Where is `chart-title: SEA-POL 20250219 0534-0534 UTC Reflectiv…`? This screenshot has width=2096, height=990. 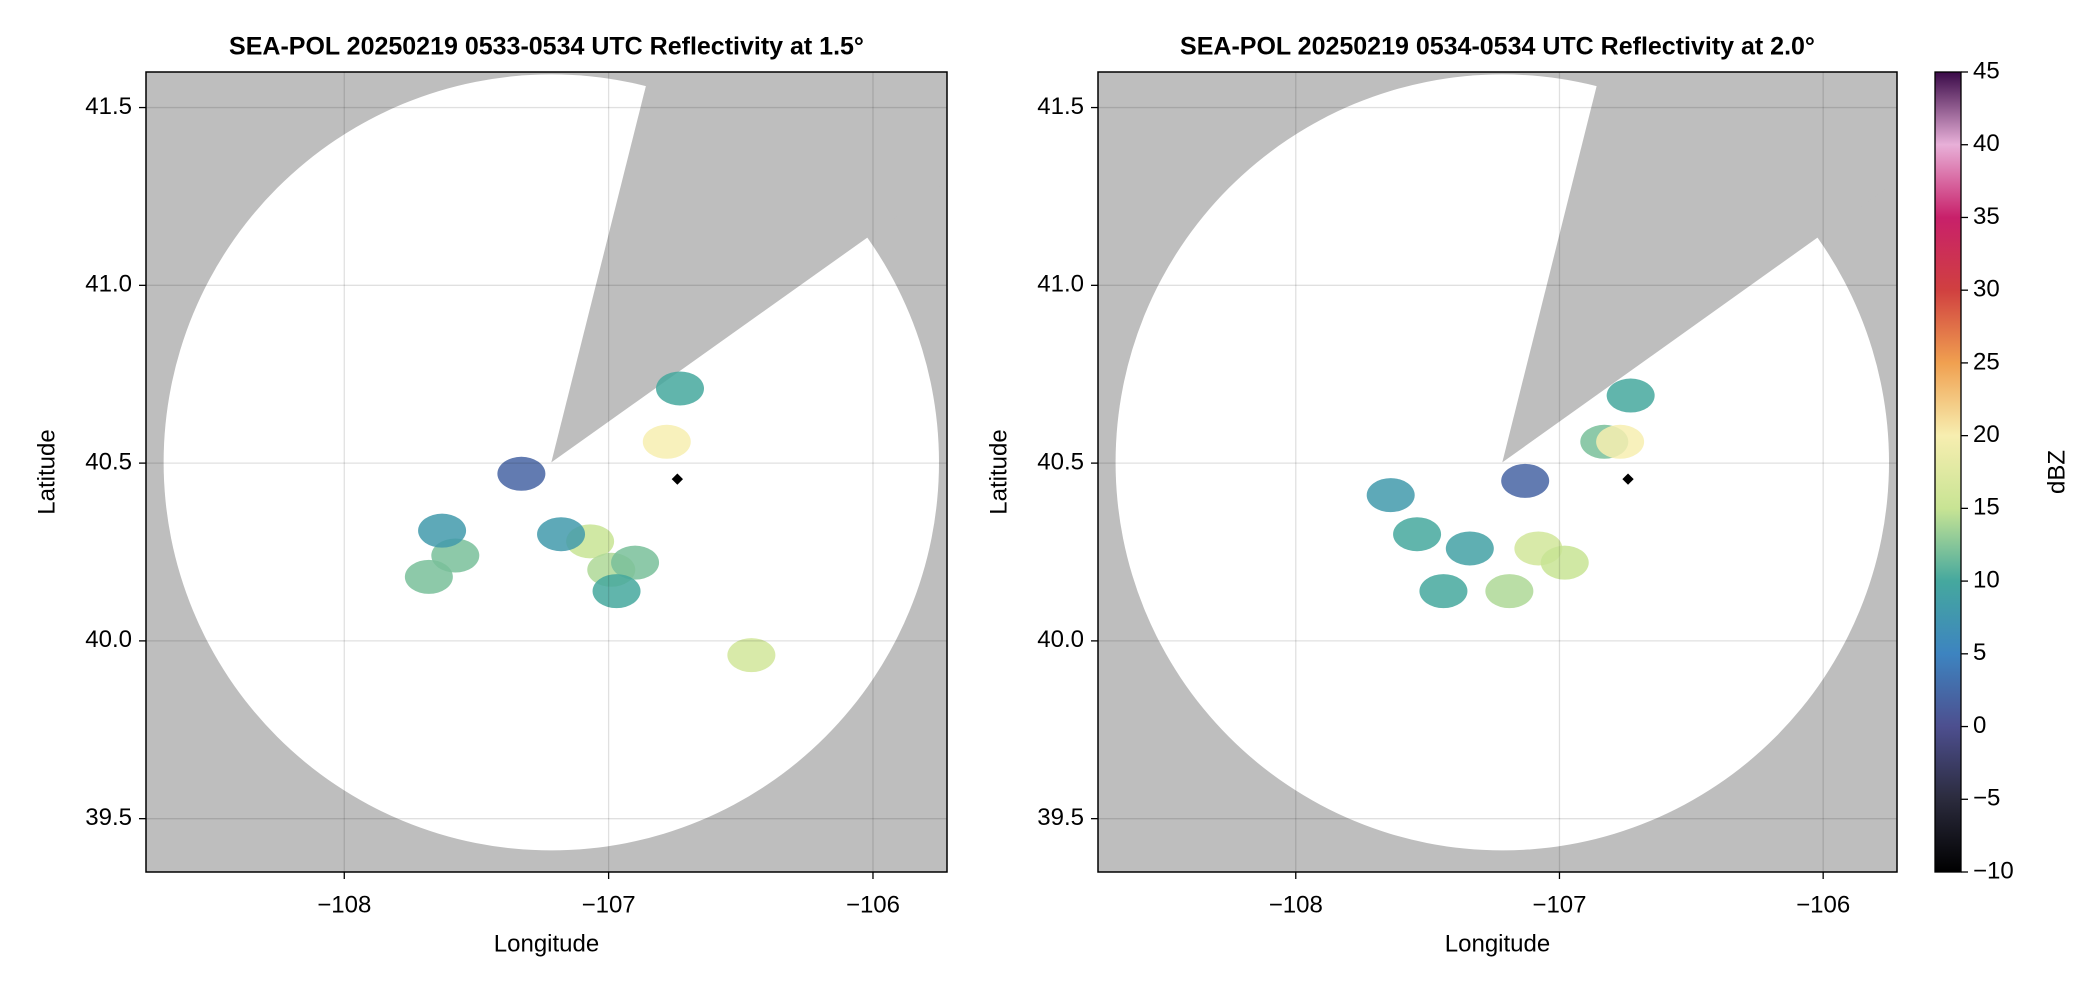
chart-title: SEA-POL 20250219 0534-0534 UTC Reflectiv… is located at coordinates (1497, 47).